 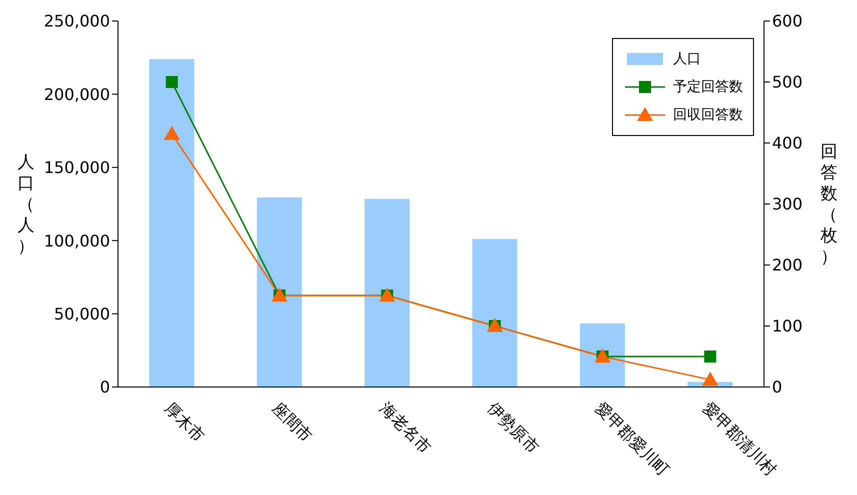 I want to click on y-tick-label: 200,000, so click(x=77, y=94).